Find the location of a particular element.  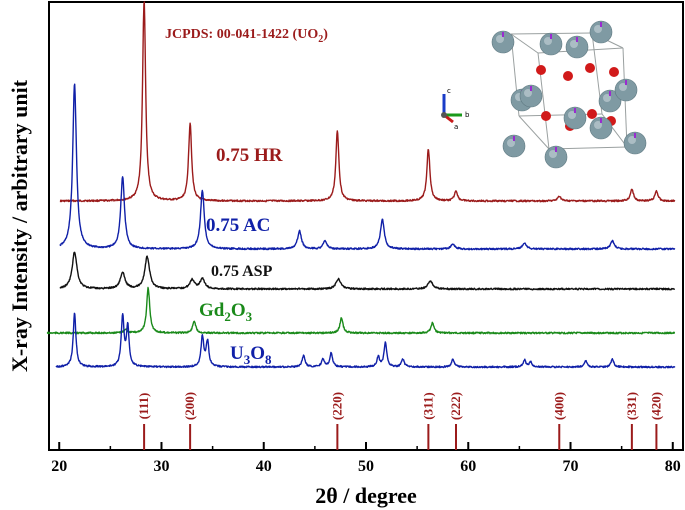

series-label-u3o8: U3O8 is located at coordinates (251, 355).